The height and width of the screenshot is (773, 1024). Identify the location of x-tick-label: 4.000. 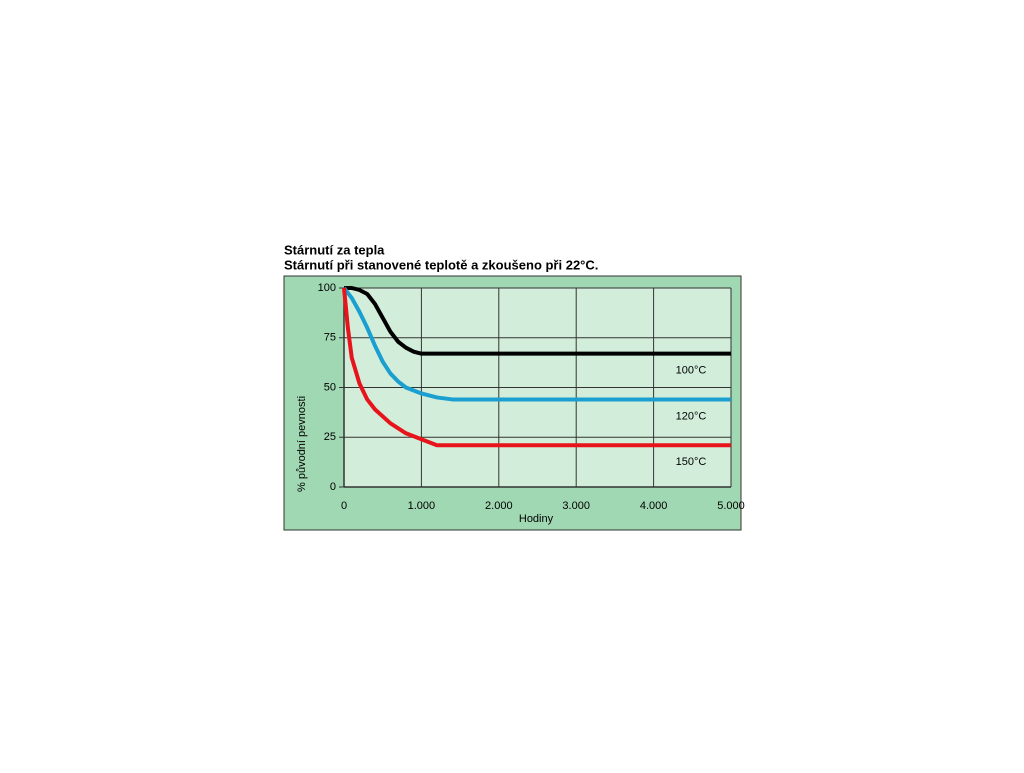
(654, 506).